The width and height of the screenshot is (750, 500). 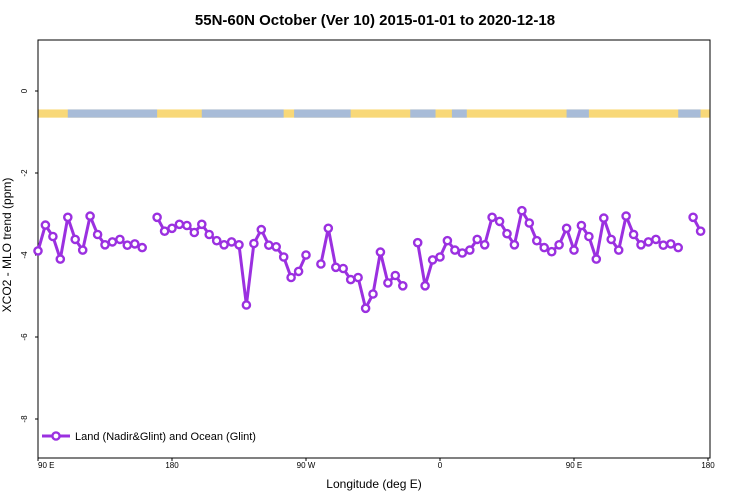 I want to click on legend-marker-swatch, so click(x=56, y=436).